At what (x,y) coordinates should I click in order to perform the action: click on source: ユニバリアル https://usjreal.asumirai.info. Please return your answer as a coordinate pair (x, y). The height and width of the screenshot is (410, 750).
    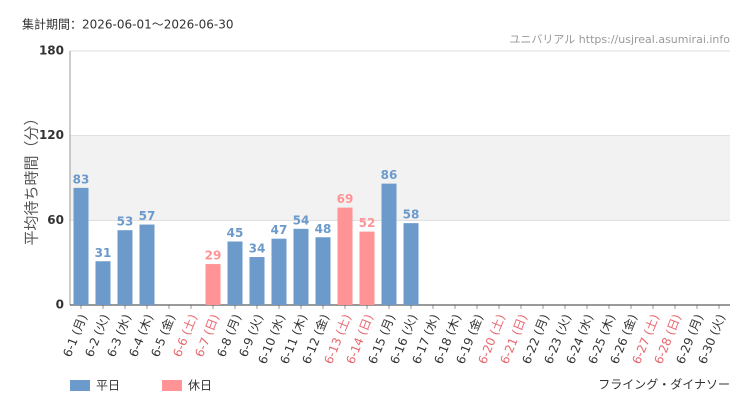
    Looking at the image, I should click on (619, 39).